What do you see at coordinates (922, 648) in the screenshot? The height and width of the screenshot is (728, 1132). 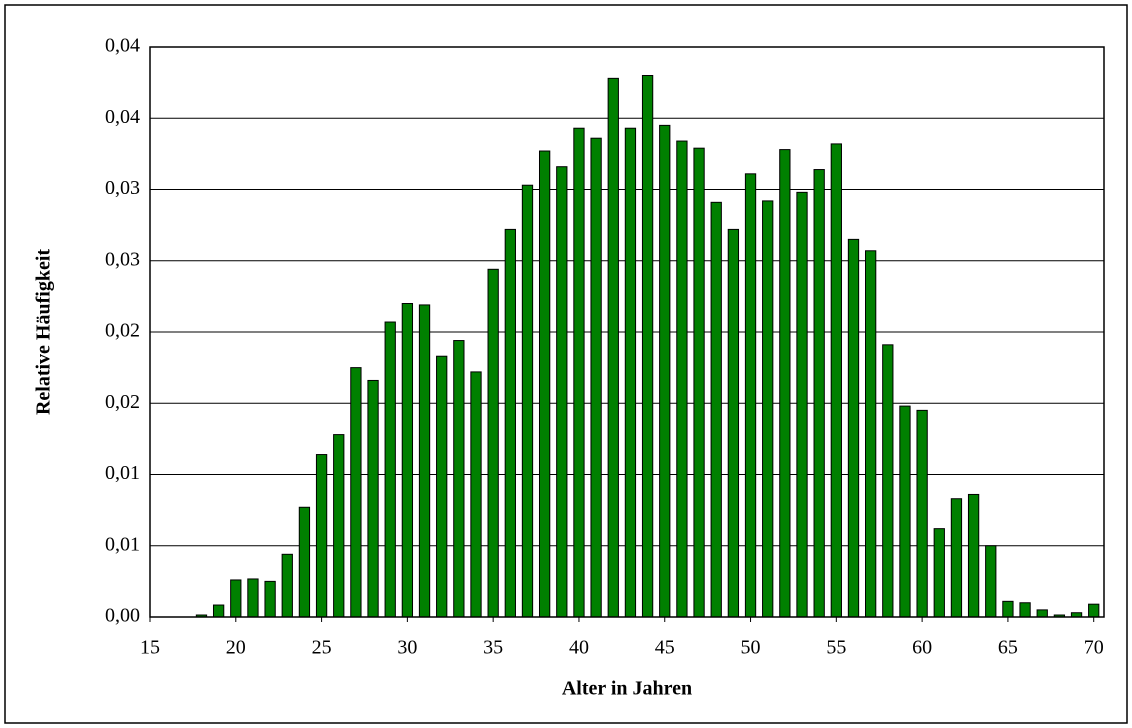 I see `x-tick-label: 60` at bounding box center [922, 648].